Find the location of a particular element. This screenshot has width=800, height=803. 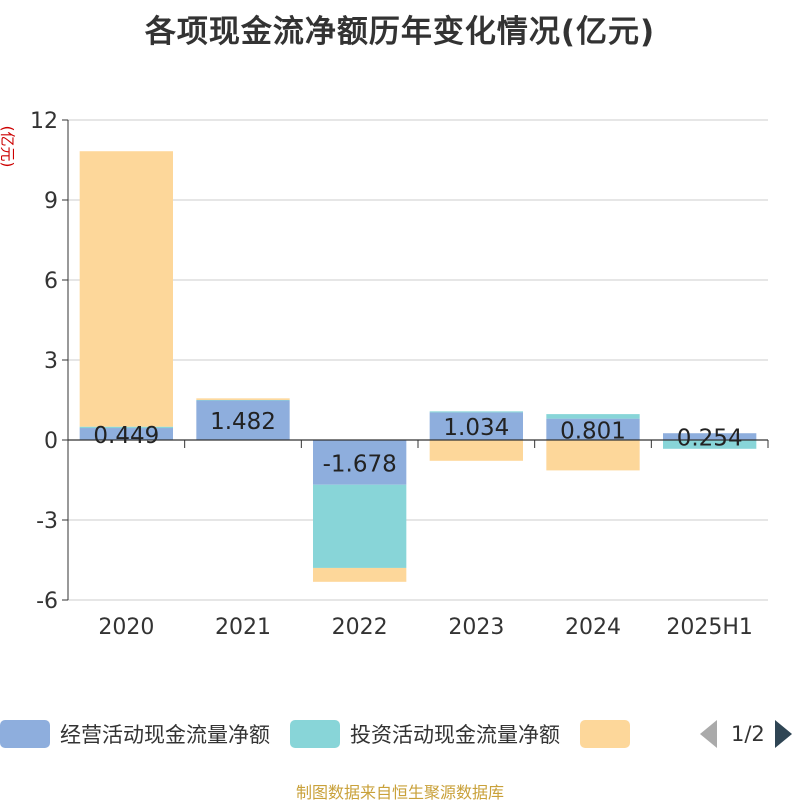

data-label: -1.678 is located at coordinates (360, 464).